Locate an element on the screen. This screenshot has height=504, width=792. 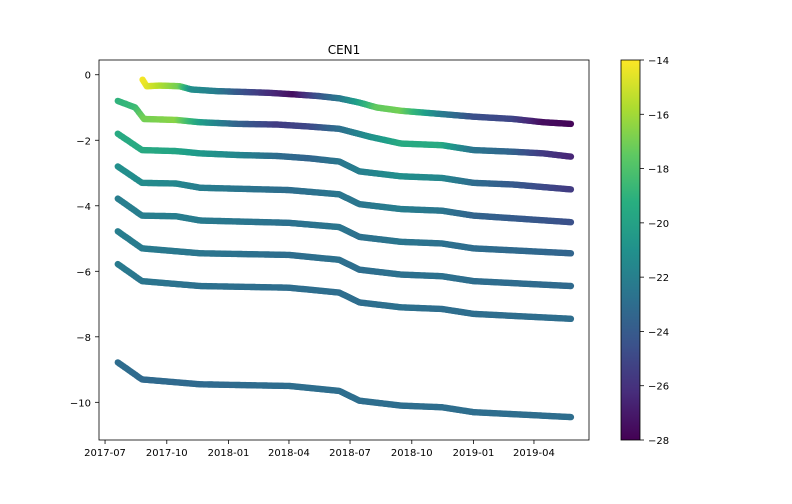
x-tick-label: 2019-01 is located at coordinates (474, 453).